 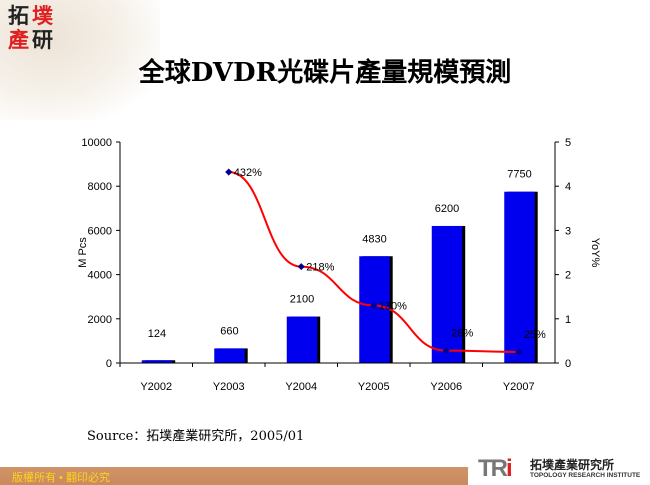 What do you see at coordinates (100, 276) in the screenshot?
I see `y-tick-label: 4000` at bounding box center [100, 276].